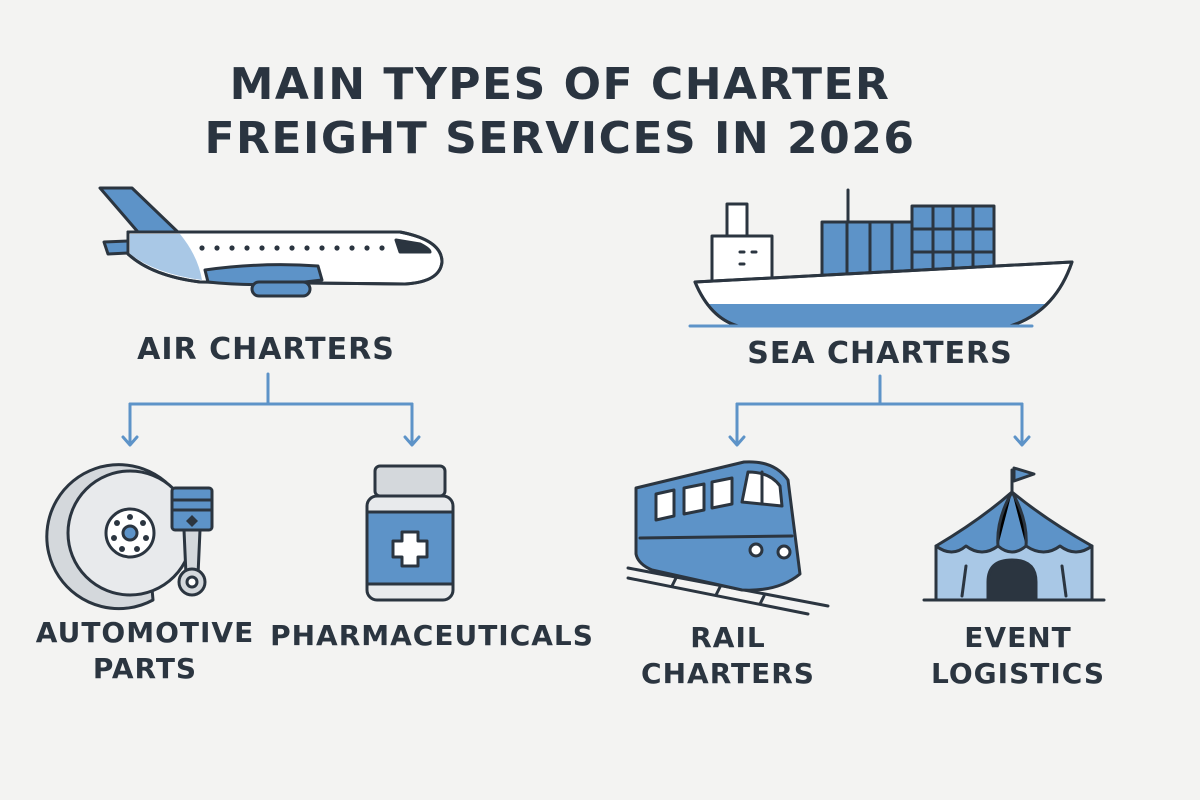 The image size is (1200, 800). Describe the element at coordinates (129, 537) in the screenshot. I see `brake-disc-piston-icon` at that location.